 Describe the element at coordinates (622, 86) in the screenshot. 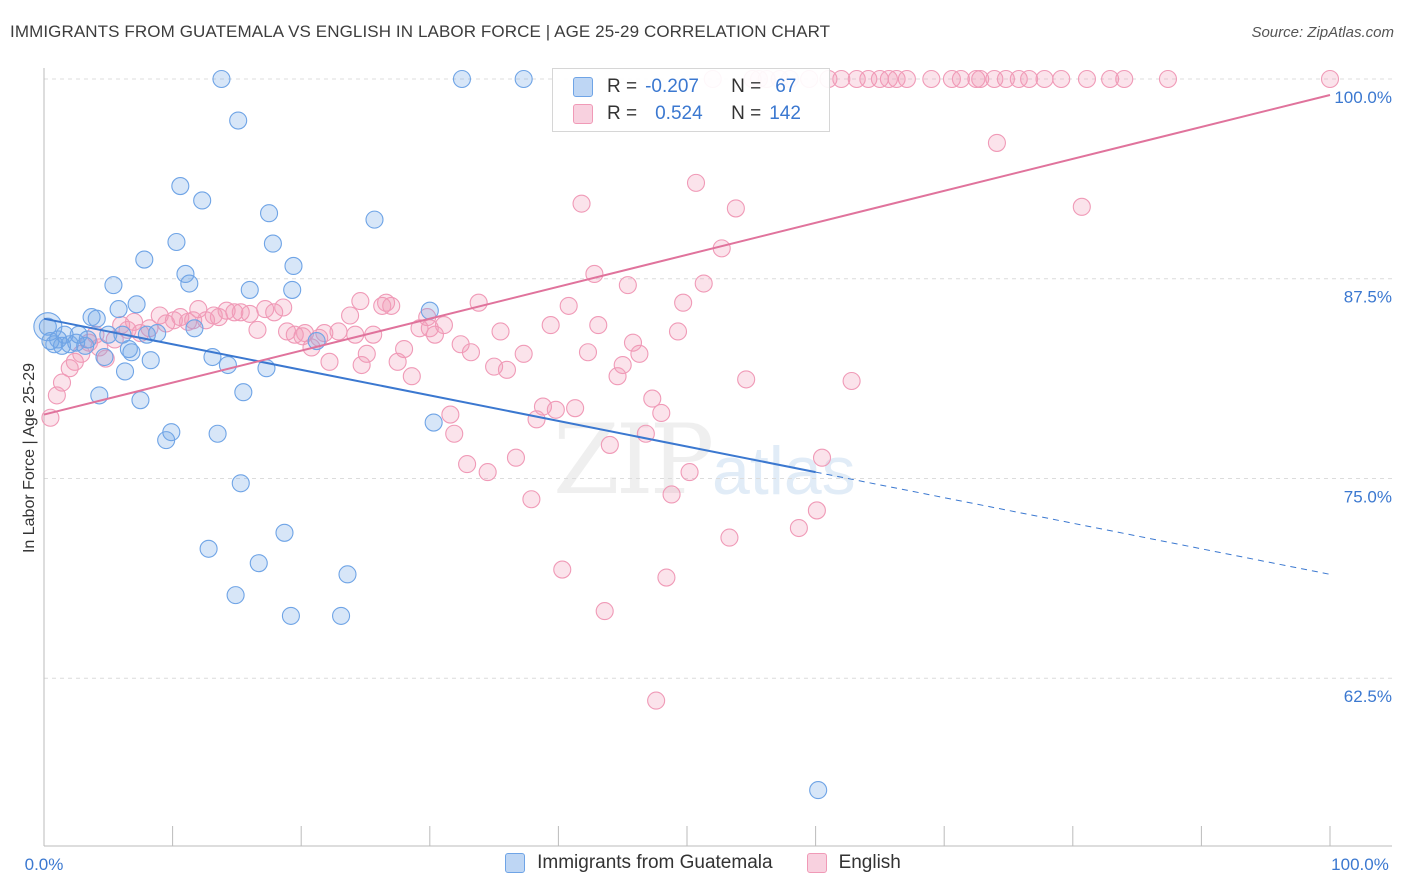

I see `legend-r-label: R =` at that location.